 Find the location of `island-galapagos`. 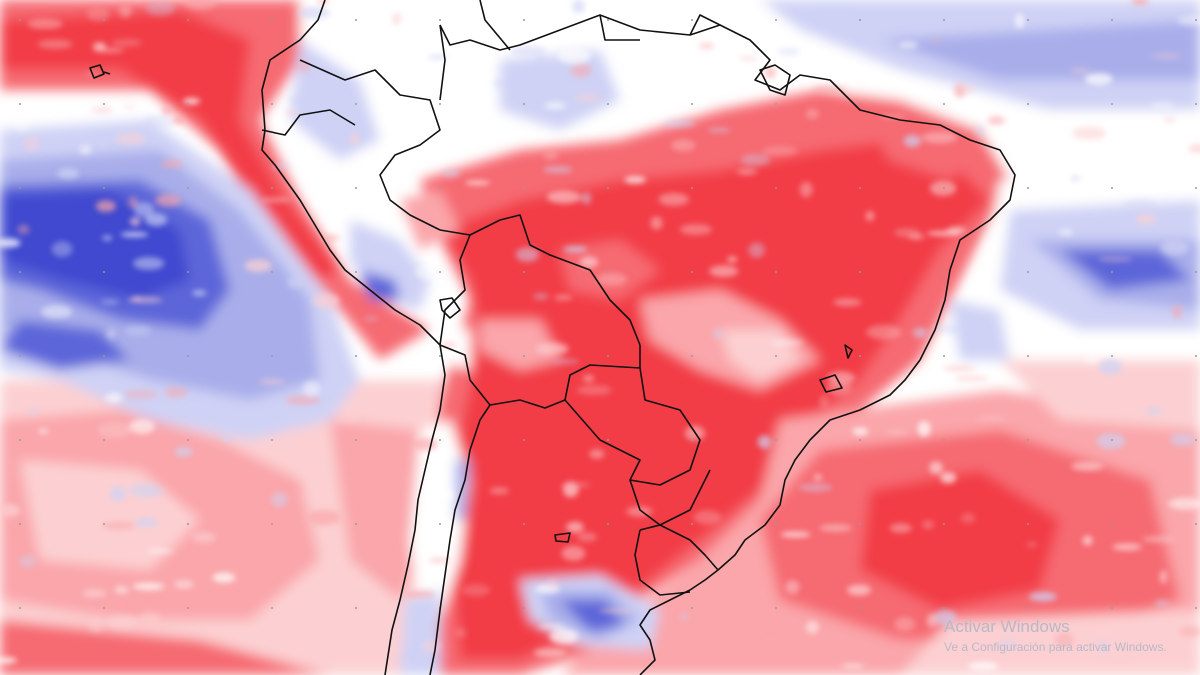

island-galapagos is located at coordinates (100, 71).